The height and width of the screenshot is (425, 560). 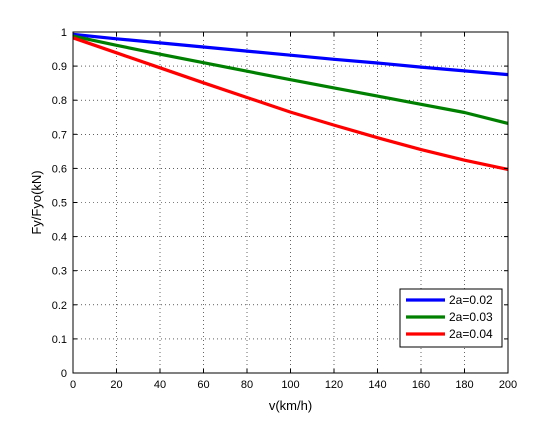 What do you see at coordinates (290, 405) in the screenshot?
I see `x-axis-label: v(km/h)` at bounding box center [290, 405].